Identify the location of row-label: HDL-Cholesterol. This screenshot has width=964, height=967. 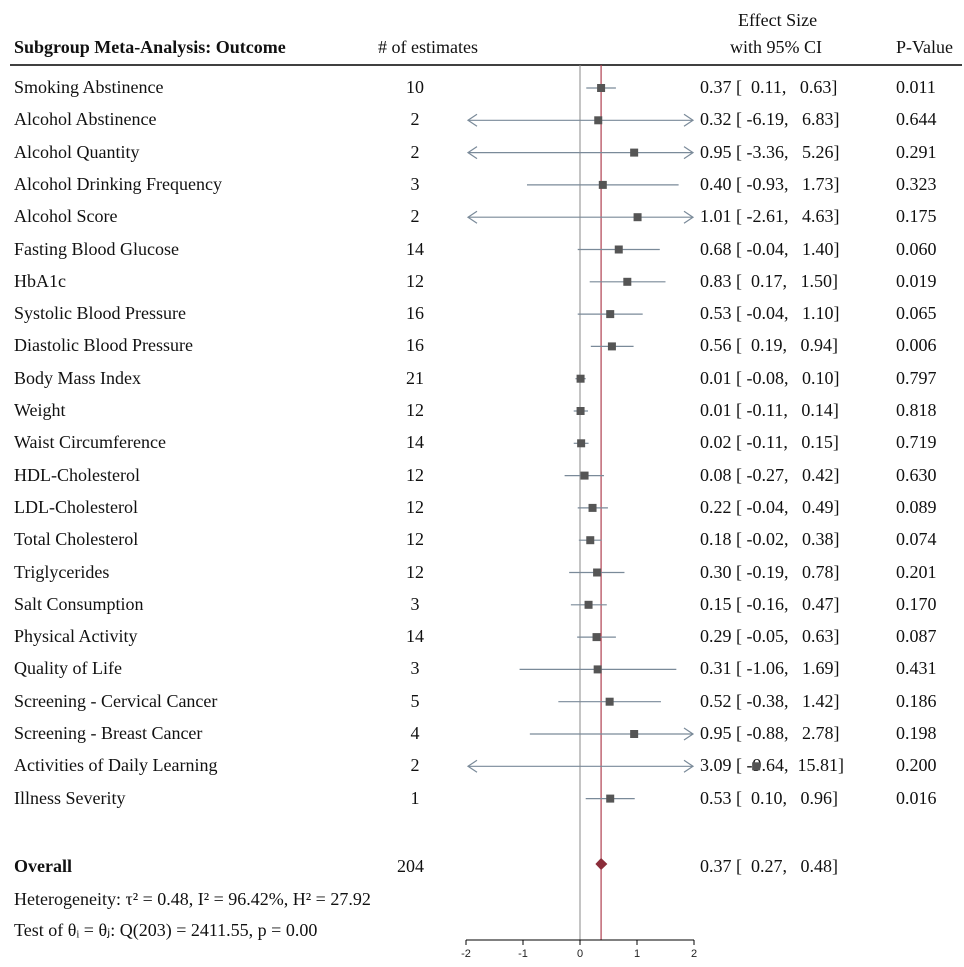
(77, 474).